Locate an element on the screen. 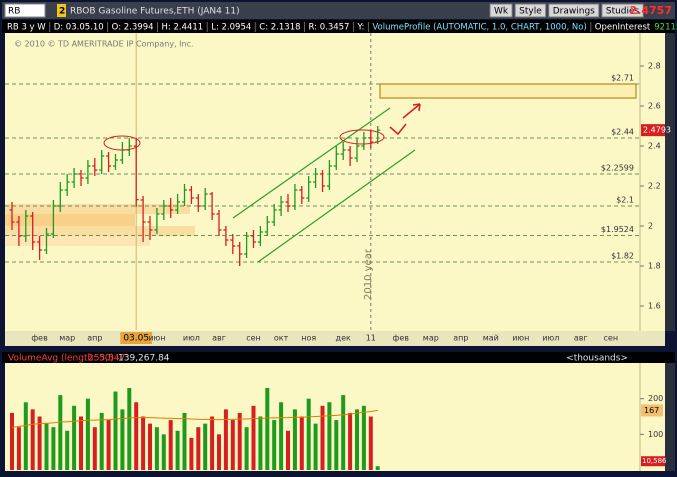 This screenshot has width=677, height=477. symbol: RB is located at coordinates (14, 12).